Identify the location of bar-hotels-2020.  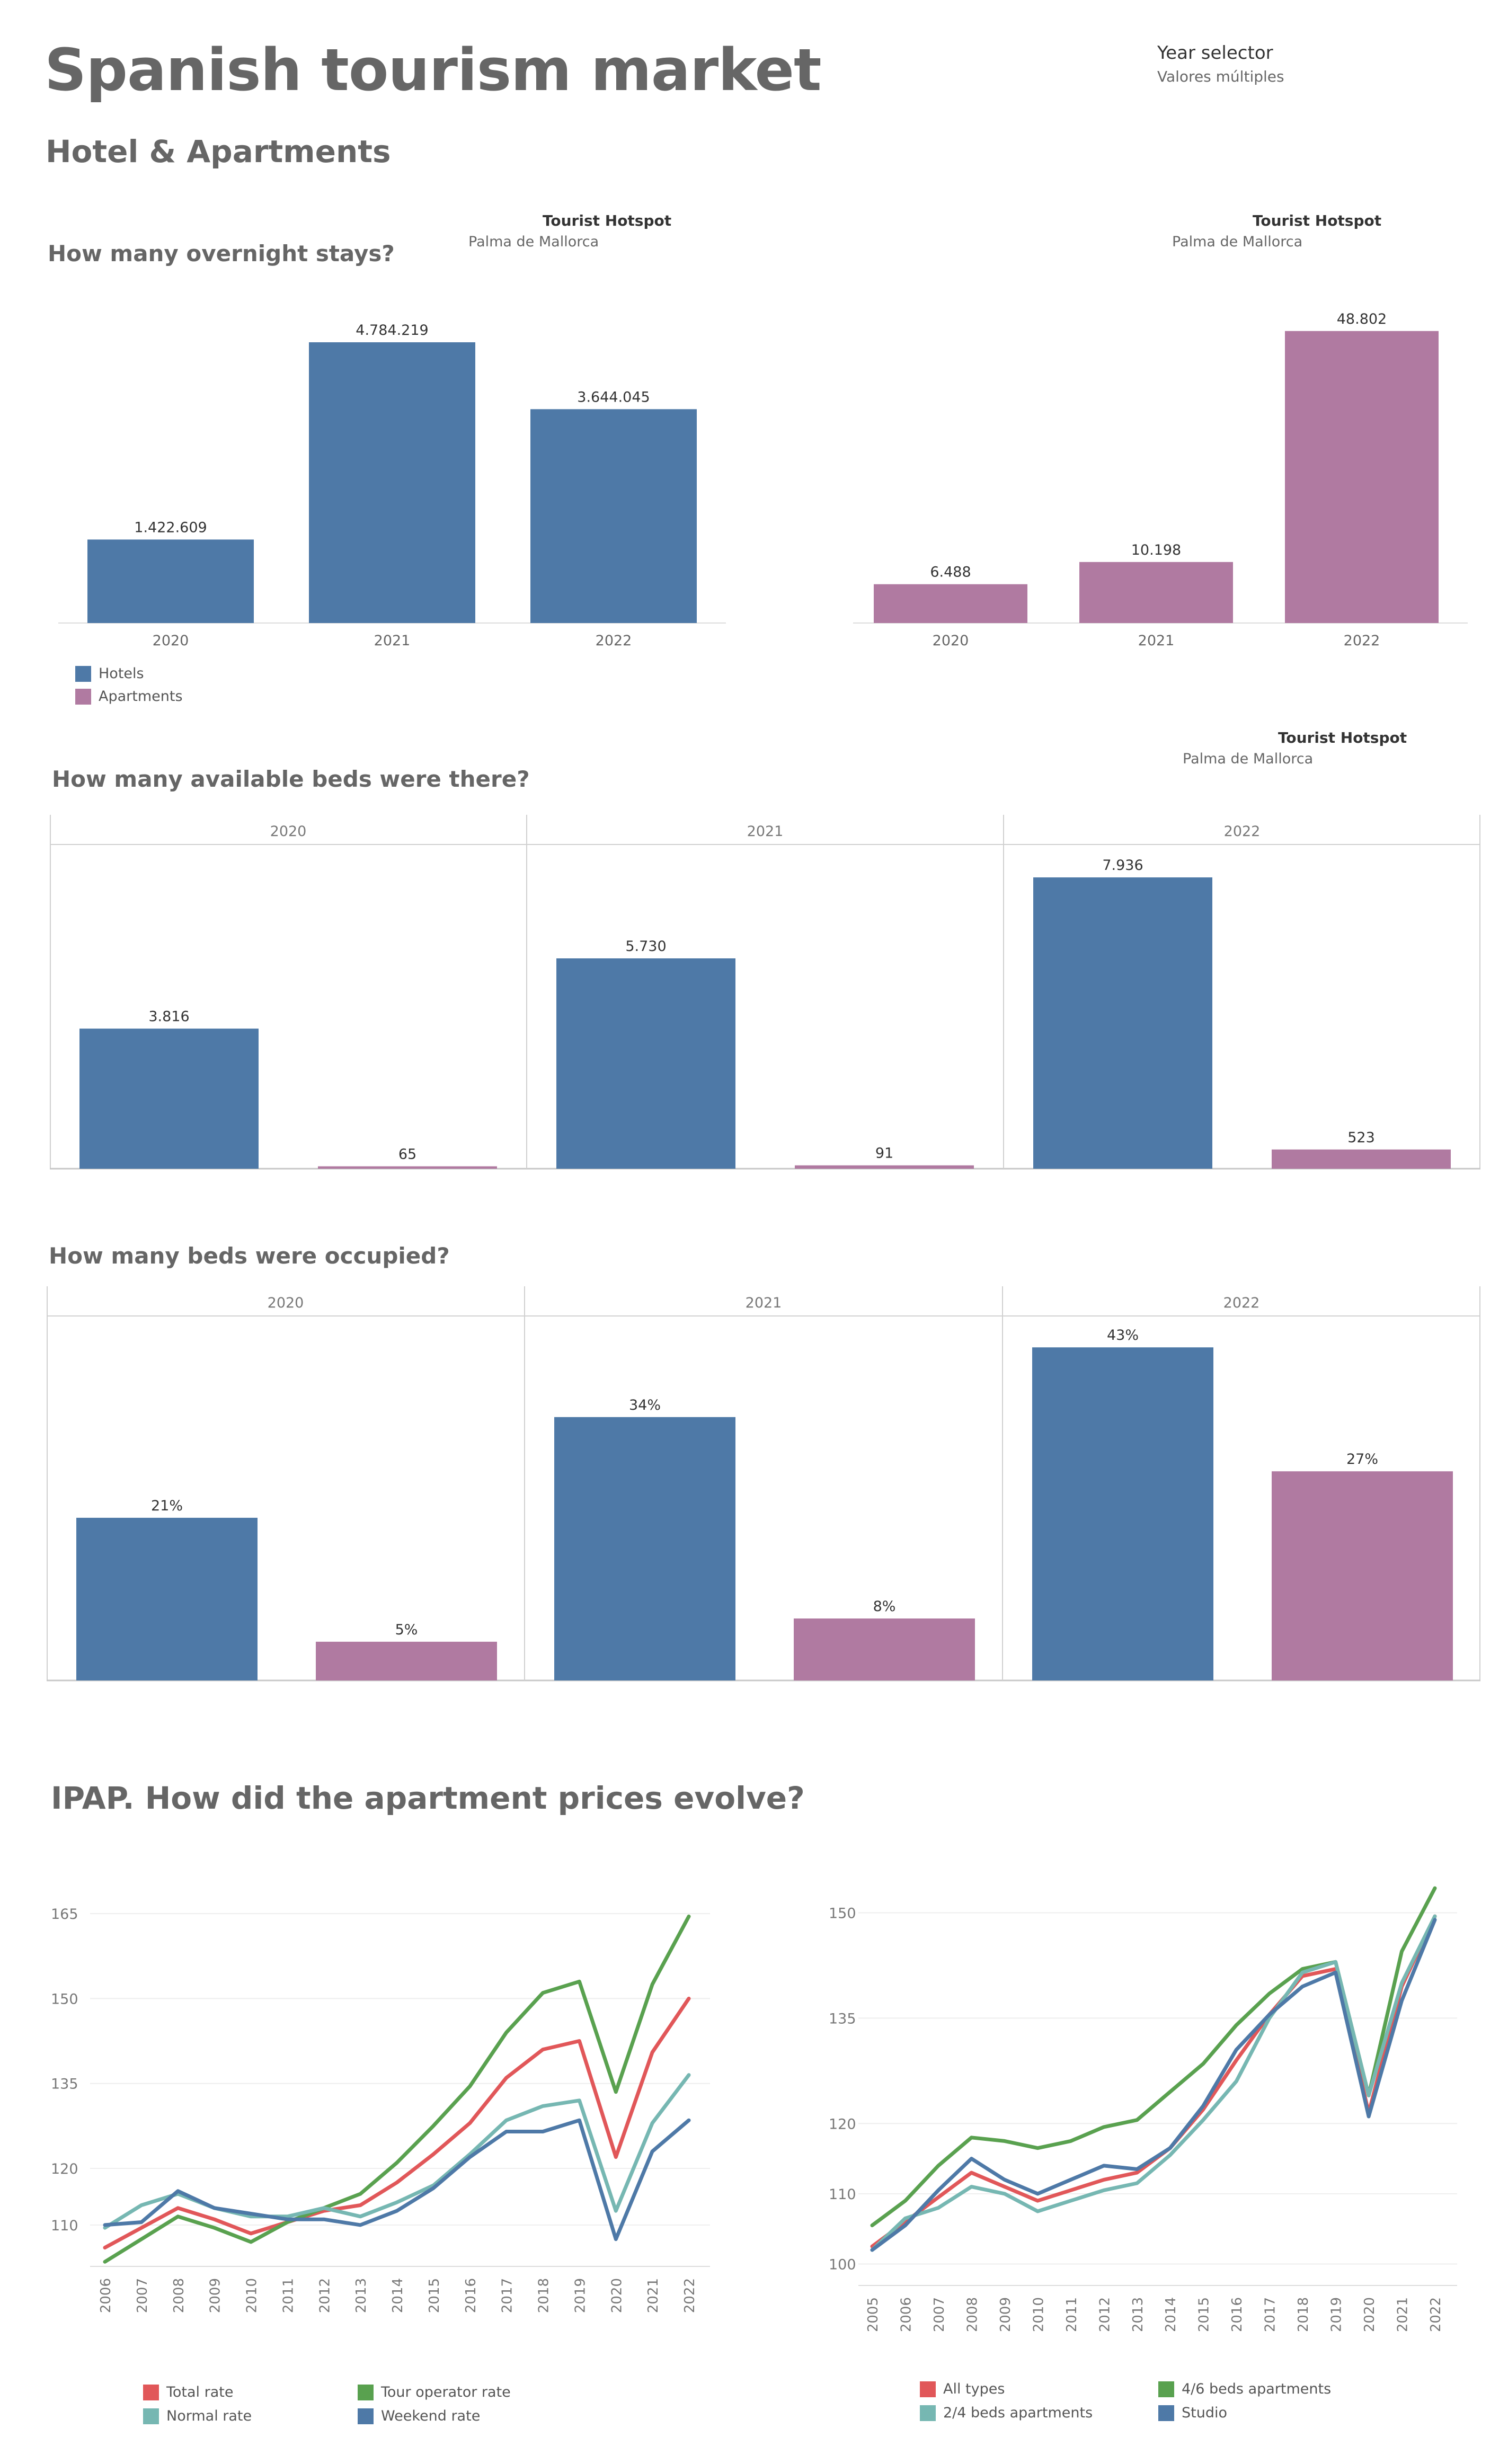
(167, 1598).